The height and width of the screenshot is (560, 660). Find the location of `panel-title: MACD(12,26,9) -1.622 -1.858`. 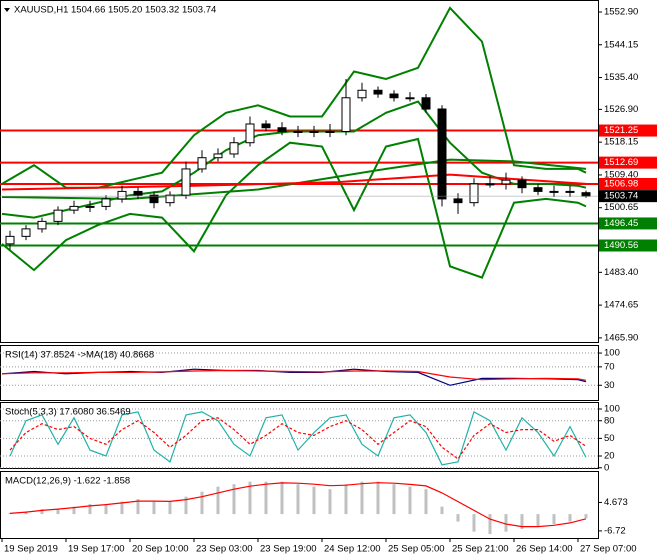

panel-title: MACD(12,26,9) -1.622 -1.858 is located at coordinates (67, 481).